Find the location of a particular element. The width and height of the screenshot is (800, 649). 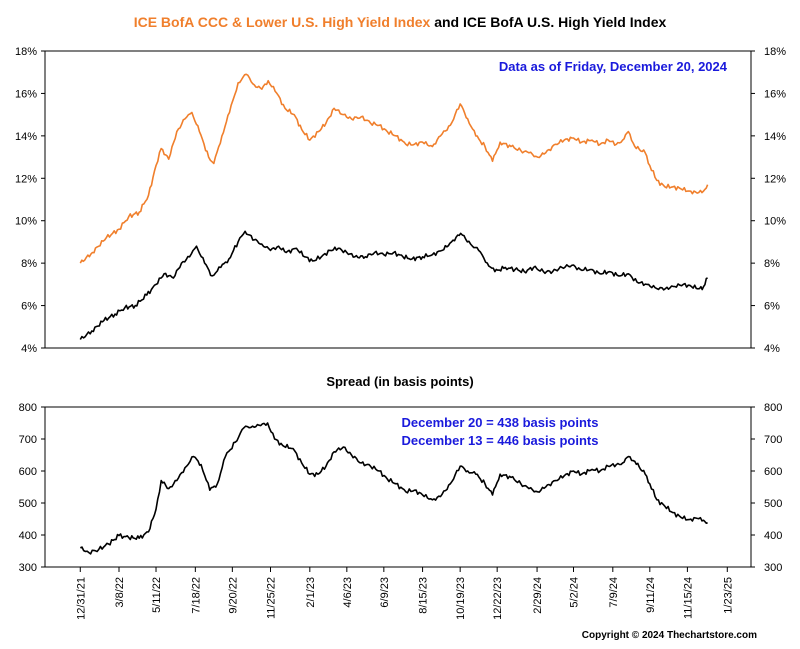

date-tick-label: 5/11/22 is located at coordinates (157, 595).